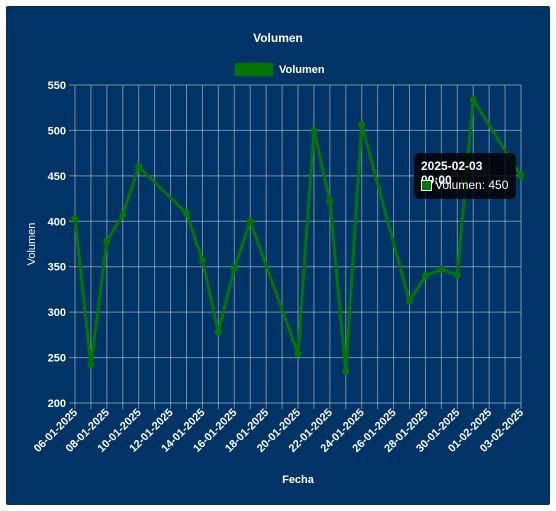  I want to click on tooltip-row: Volumen: 450, so click(464, 185).